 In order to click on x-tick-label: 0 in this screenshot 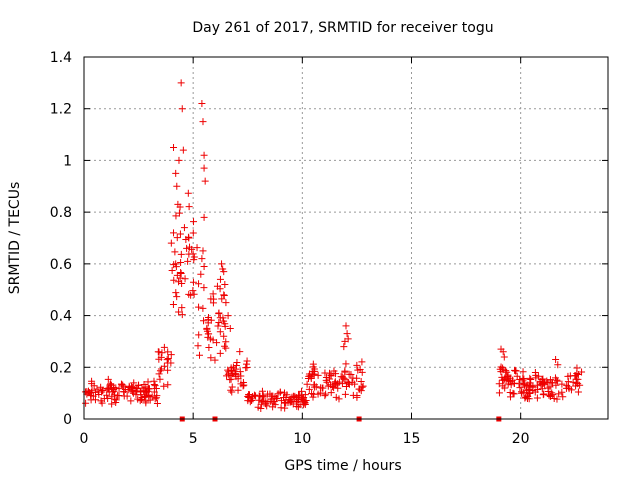, I will do `click(84, 439)`.